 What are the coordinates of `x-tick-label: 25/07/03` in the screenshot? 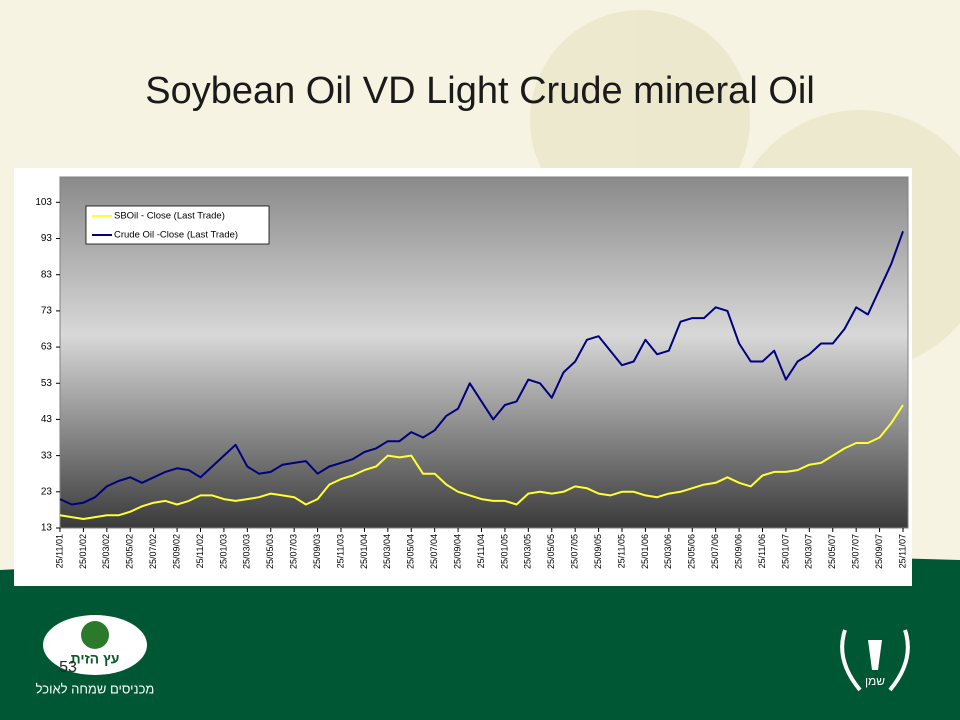 It's located at (294, 551).